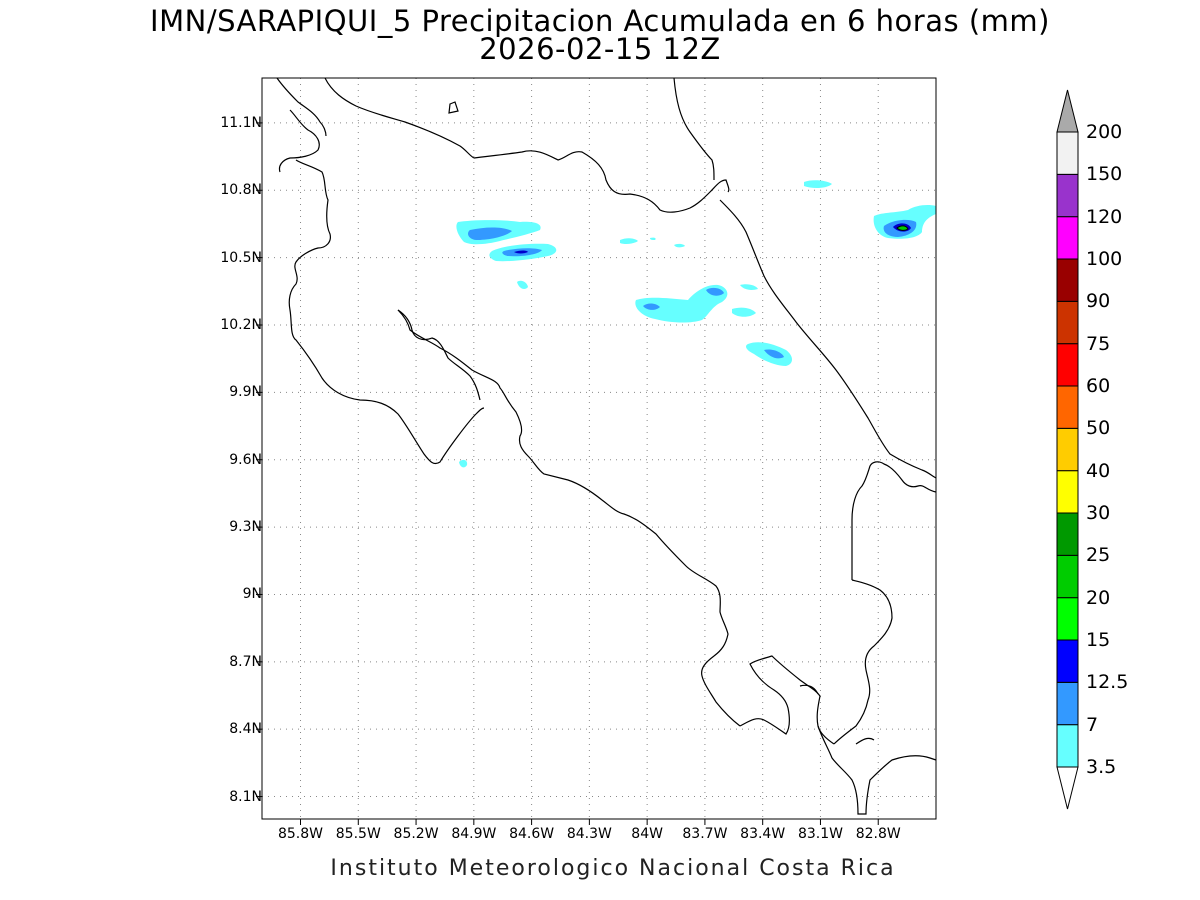 This screenshot has height=900, width=1200. I want to click on y-tick-label: 9.3N, so click(245, 527).